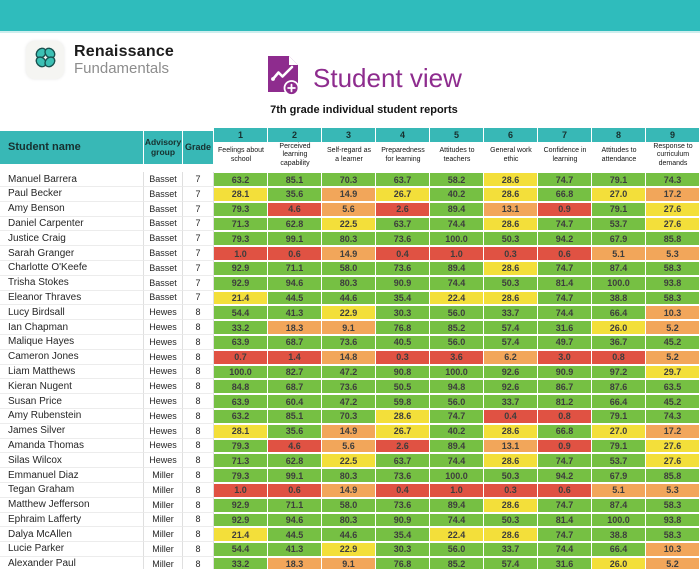  Describe the element at coordinates (72, 372) in the screenshot. I see `student-name-cell: Liam Matthews` at that location.